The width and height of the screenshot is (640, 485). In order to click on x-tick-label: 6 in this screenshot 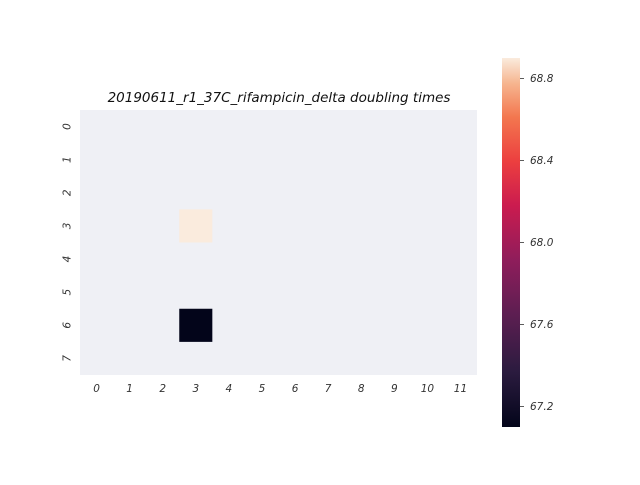, I will do `click(295, 389)`.